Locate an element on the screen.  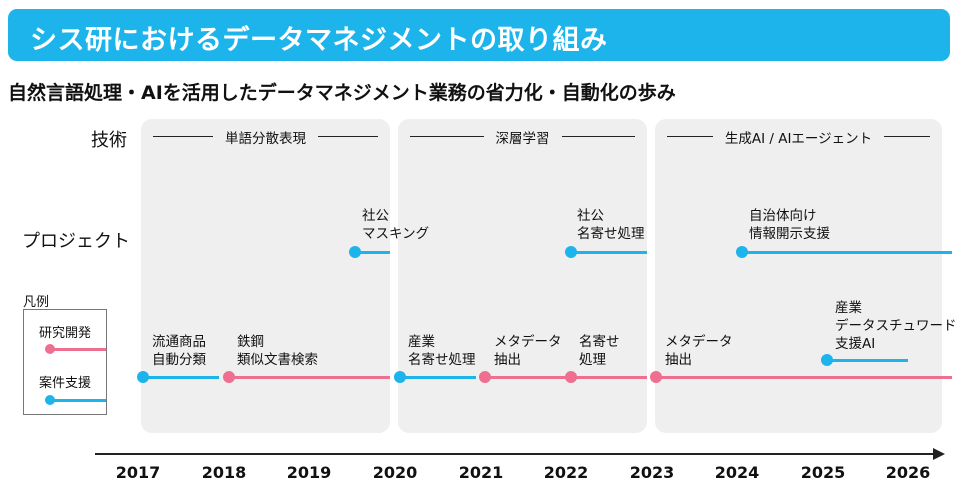
row-label-project: プロジェクト is located at coordinates (76, 241).